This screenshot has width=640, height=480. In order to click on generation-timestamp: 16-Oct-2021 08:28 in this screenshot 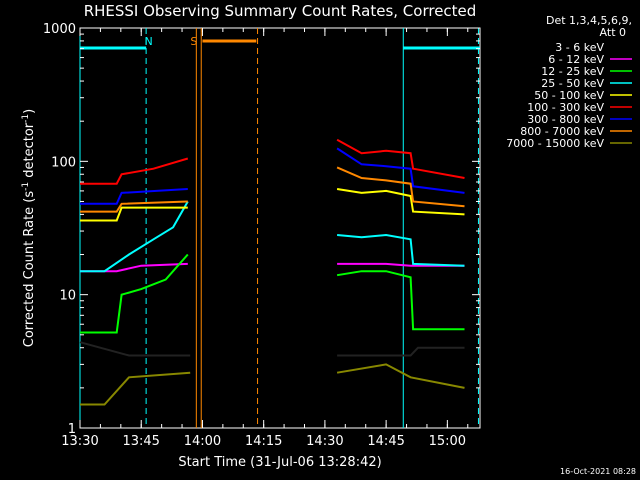, I will do `click(598, 471)`.